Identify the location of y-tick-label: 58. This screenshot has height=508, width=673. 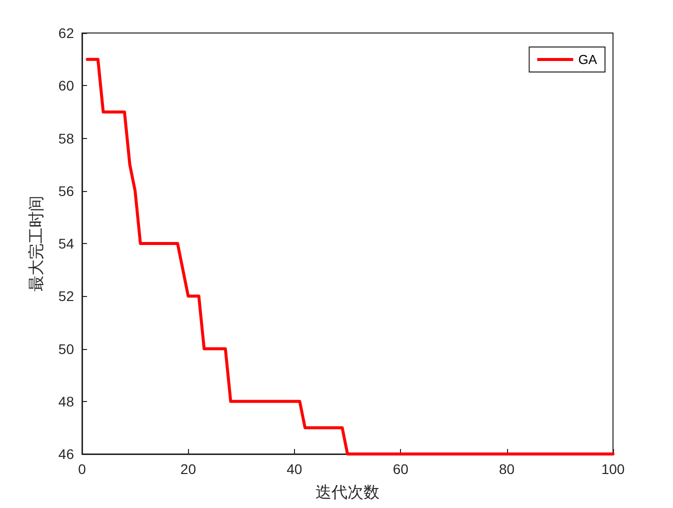
(66, 138).